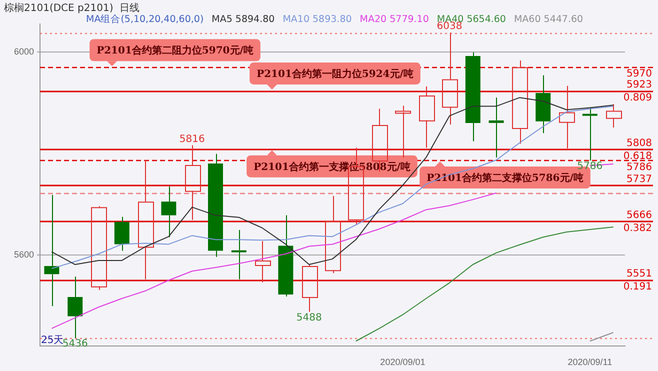 Image resolution: width=658 pixels, height=371 pixels. What do you see at coordinates (637, 280) in the screenshot?
I see `ref-line-label: 5551 0.191` at bounding box center [637, 280].